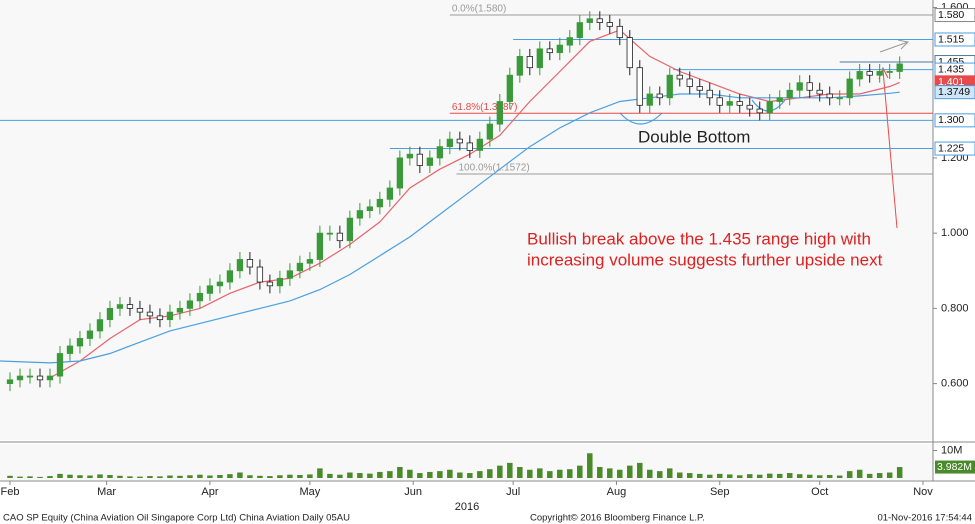 The height and width of the screenshot is (524, 975). Describe the element at coordinates (467, 507) in the screenshot. I see `year-label: 2016` at that location.